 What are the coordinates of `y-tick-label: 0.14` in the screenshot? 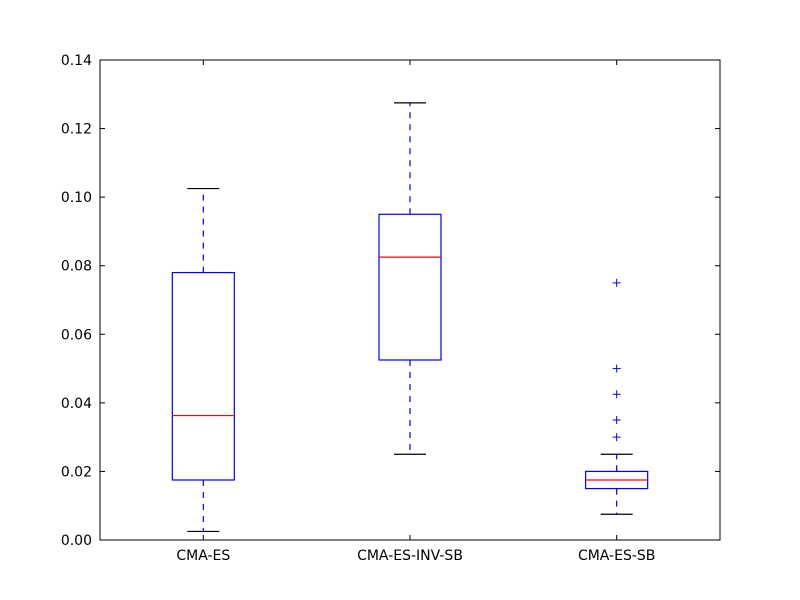 It's located at (76, 61).